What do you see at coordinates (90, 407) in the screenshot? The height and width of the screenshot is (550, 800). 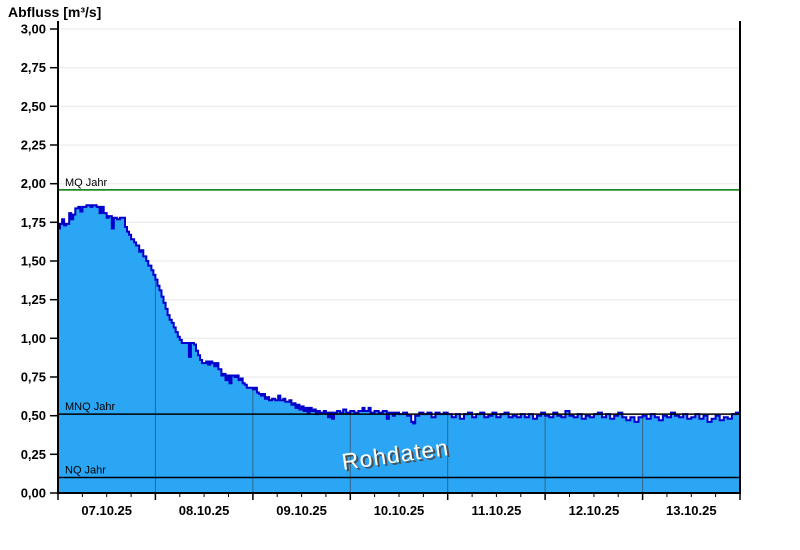 I see `ref-line-label-1: MNQ Jahr` at bounding box center [90, 407].